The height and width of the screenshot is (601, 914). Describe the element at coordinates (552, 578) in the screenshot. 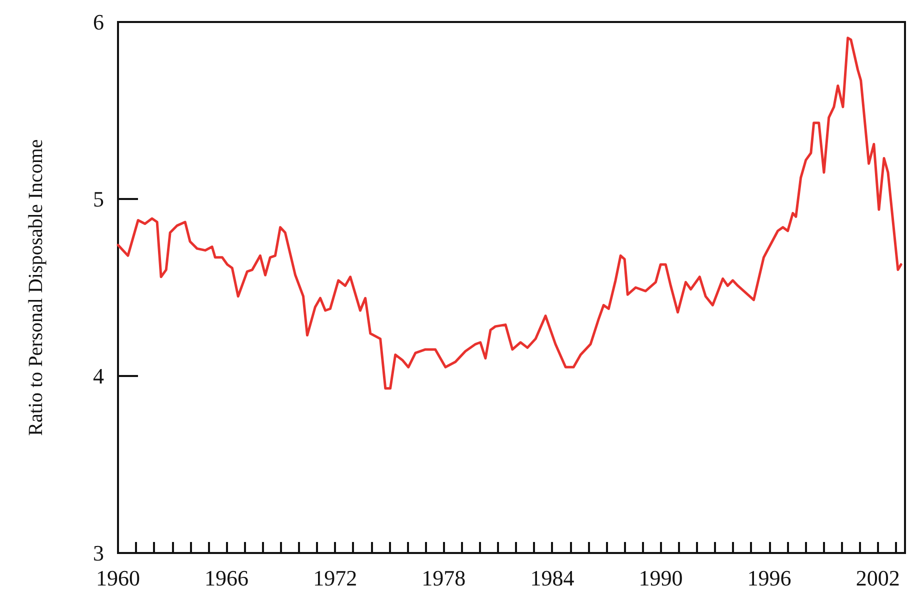

I see `x-tick-label: 1984` at that location.